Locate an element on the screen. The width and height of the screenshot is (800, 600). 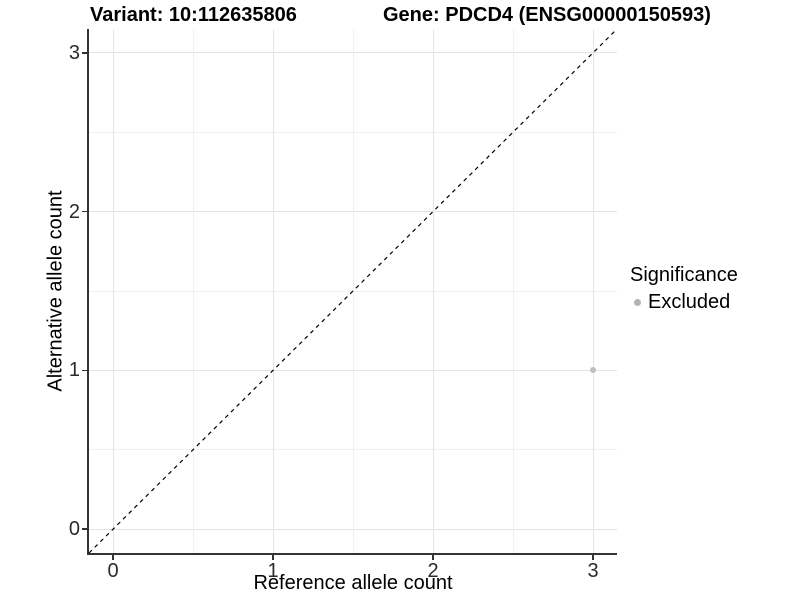
x-axis-line is located at coordinates (352, 554).